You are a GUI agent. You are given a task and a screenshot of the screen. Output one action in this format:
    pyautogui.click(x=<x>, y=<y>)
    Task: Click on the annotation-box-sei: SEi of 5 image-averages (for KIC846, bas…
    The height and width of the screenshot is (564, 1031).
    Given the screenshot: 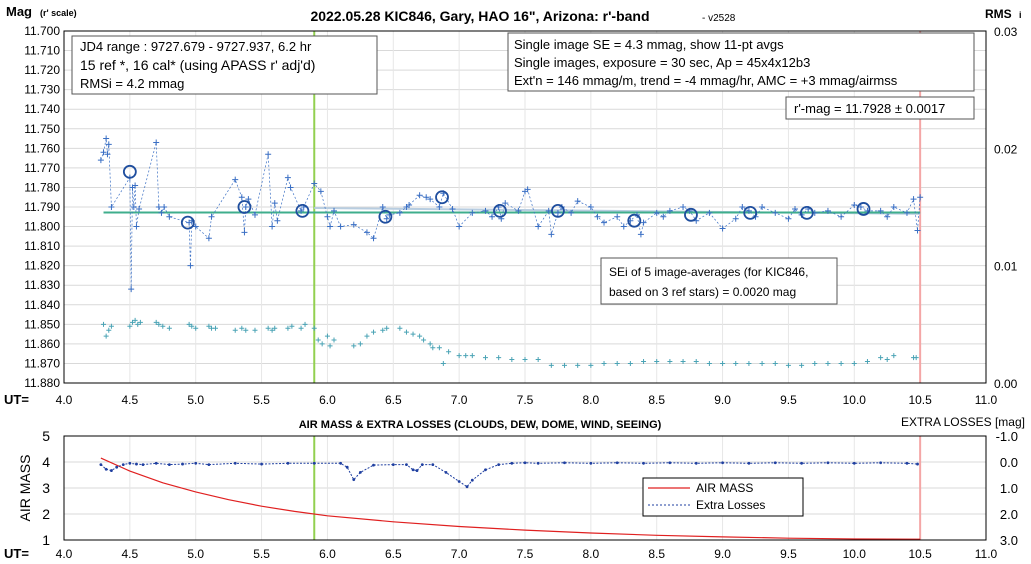 What is the action you would take?
    pyautogui.click(x=719, y=281)
    